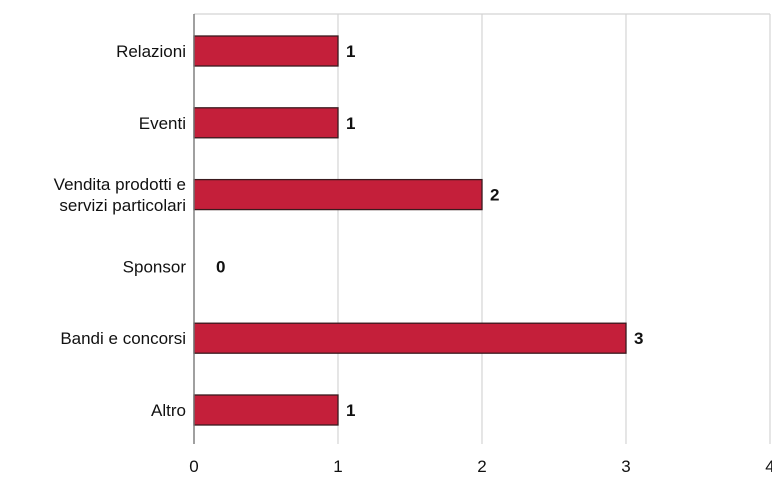 The image size is (772, 482). I want to click on category-label: Sponsor, so click(155, 266).